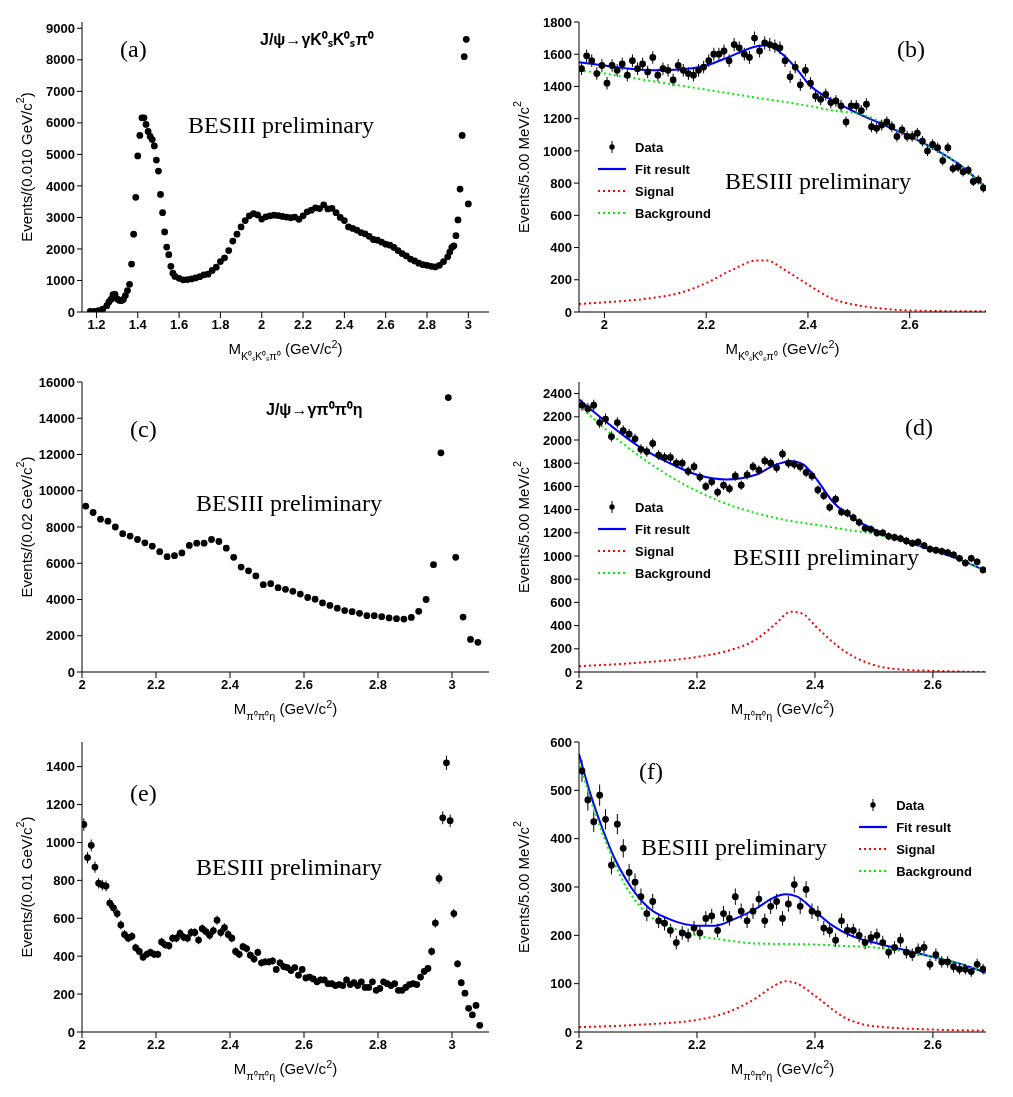 This screenshot has width=1013, height=1097. Describe the element at coordinates (143, 793) in the screenshot. I see `annotation: (e)` at that location.